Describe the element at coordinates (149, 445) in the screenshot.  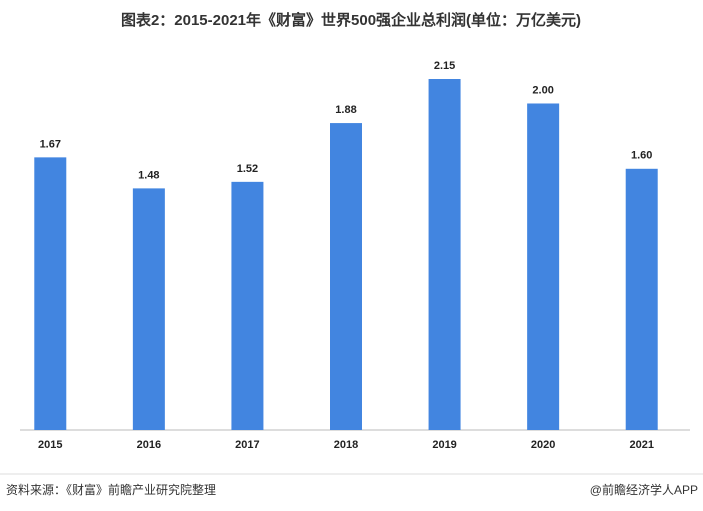
I see `x-tick-label: 2016` at that location.